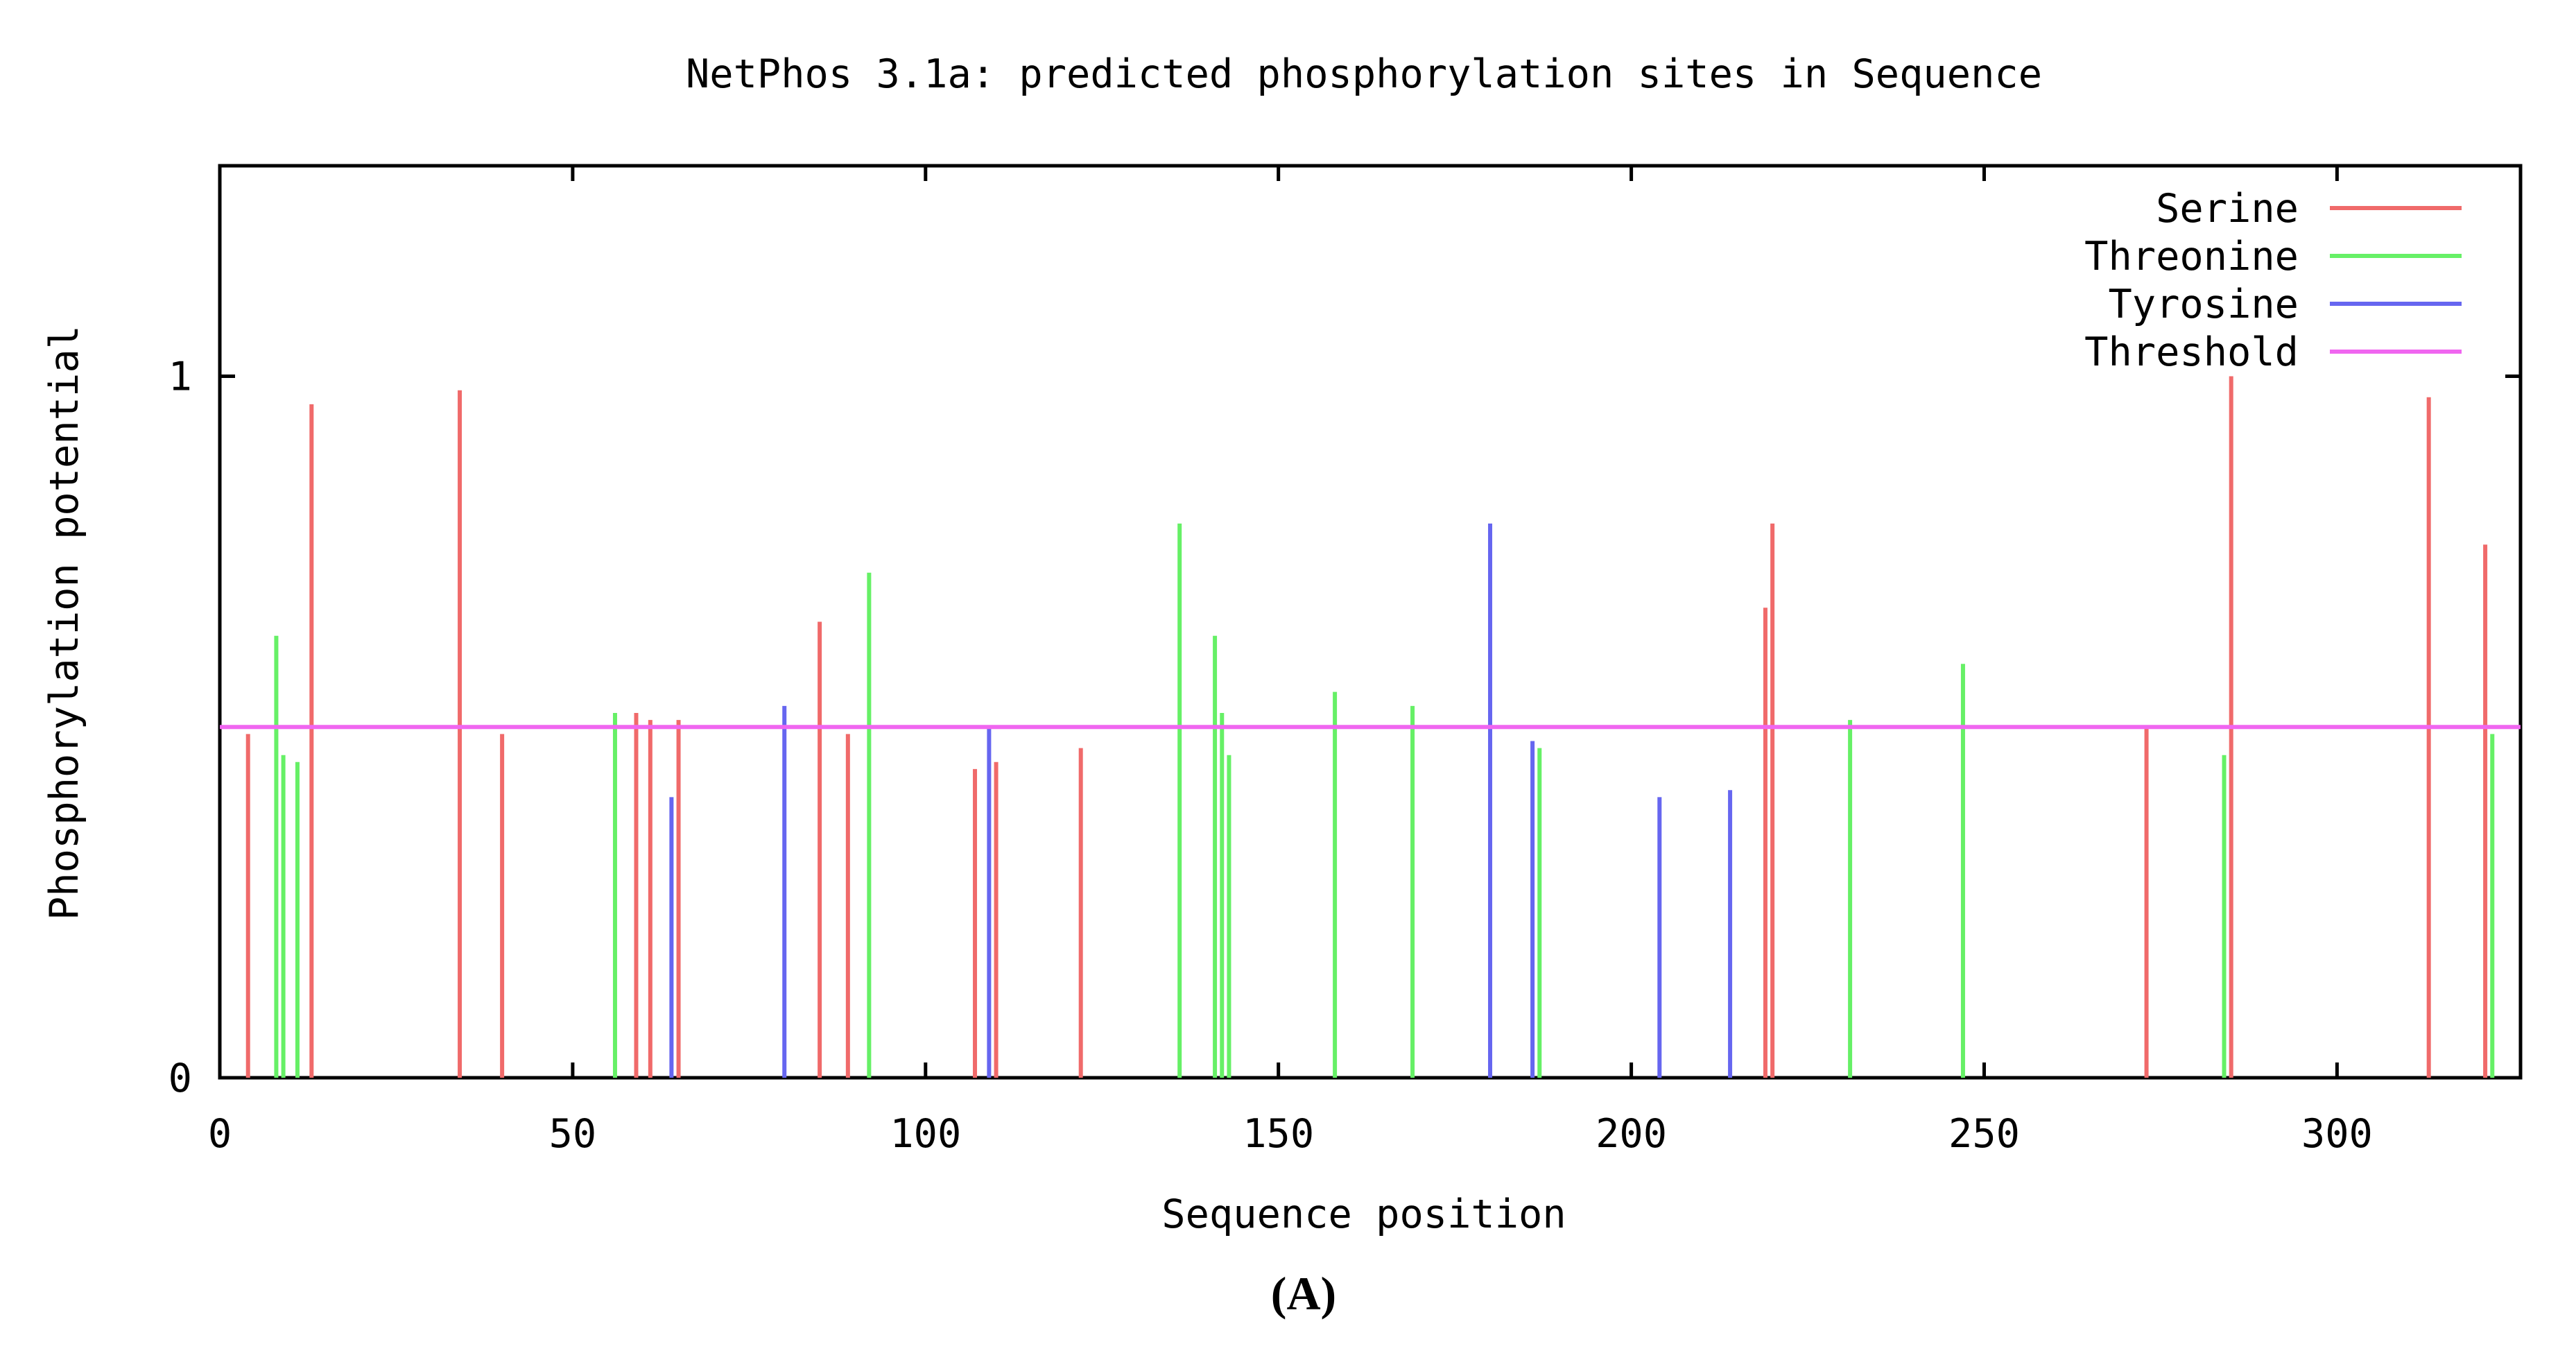 This screenshot has width=2576, height=1351. What do you see at coordinates (2203, 304) in the screenshot?
I see `legend-label: Tyrosine` at bounding box center [2203, 304].